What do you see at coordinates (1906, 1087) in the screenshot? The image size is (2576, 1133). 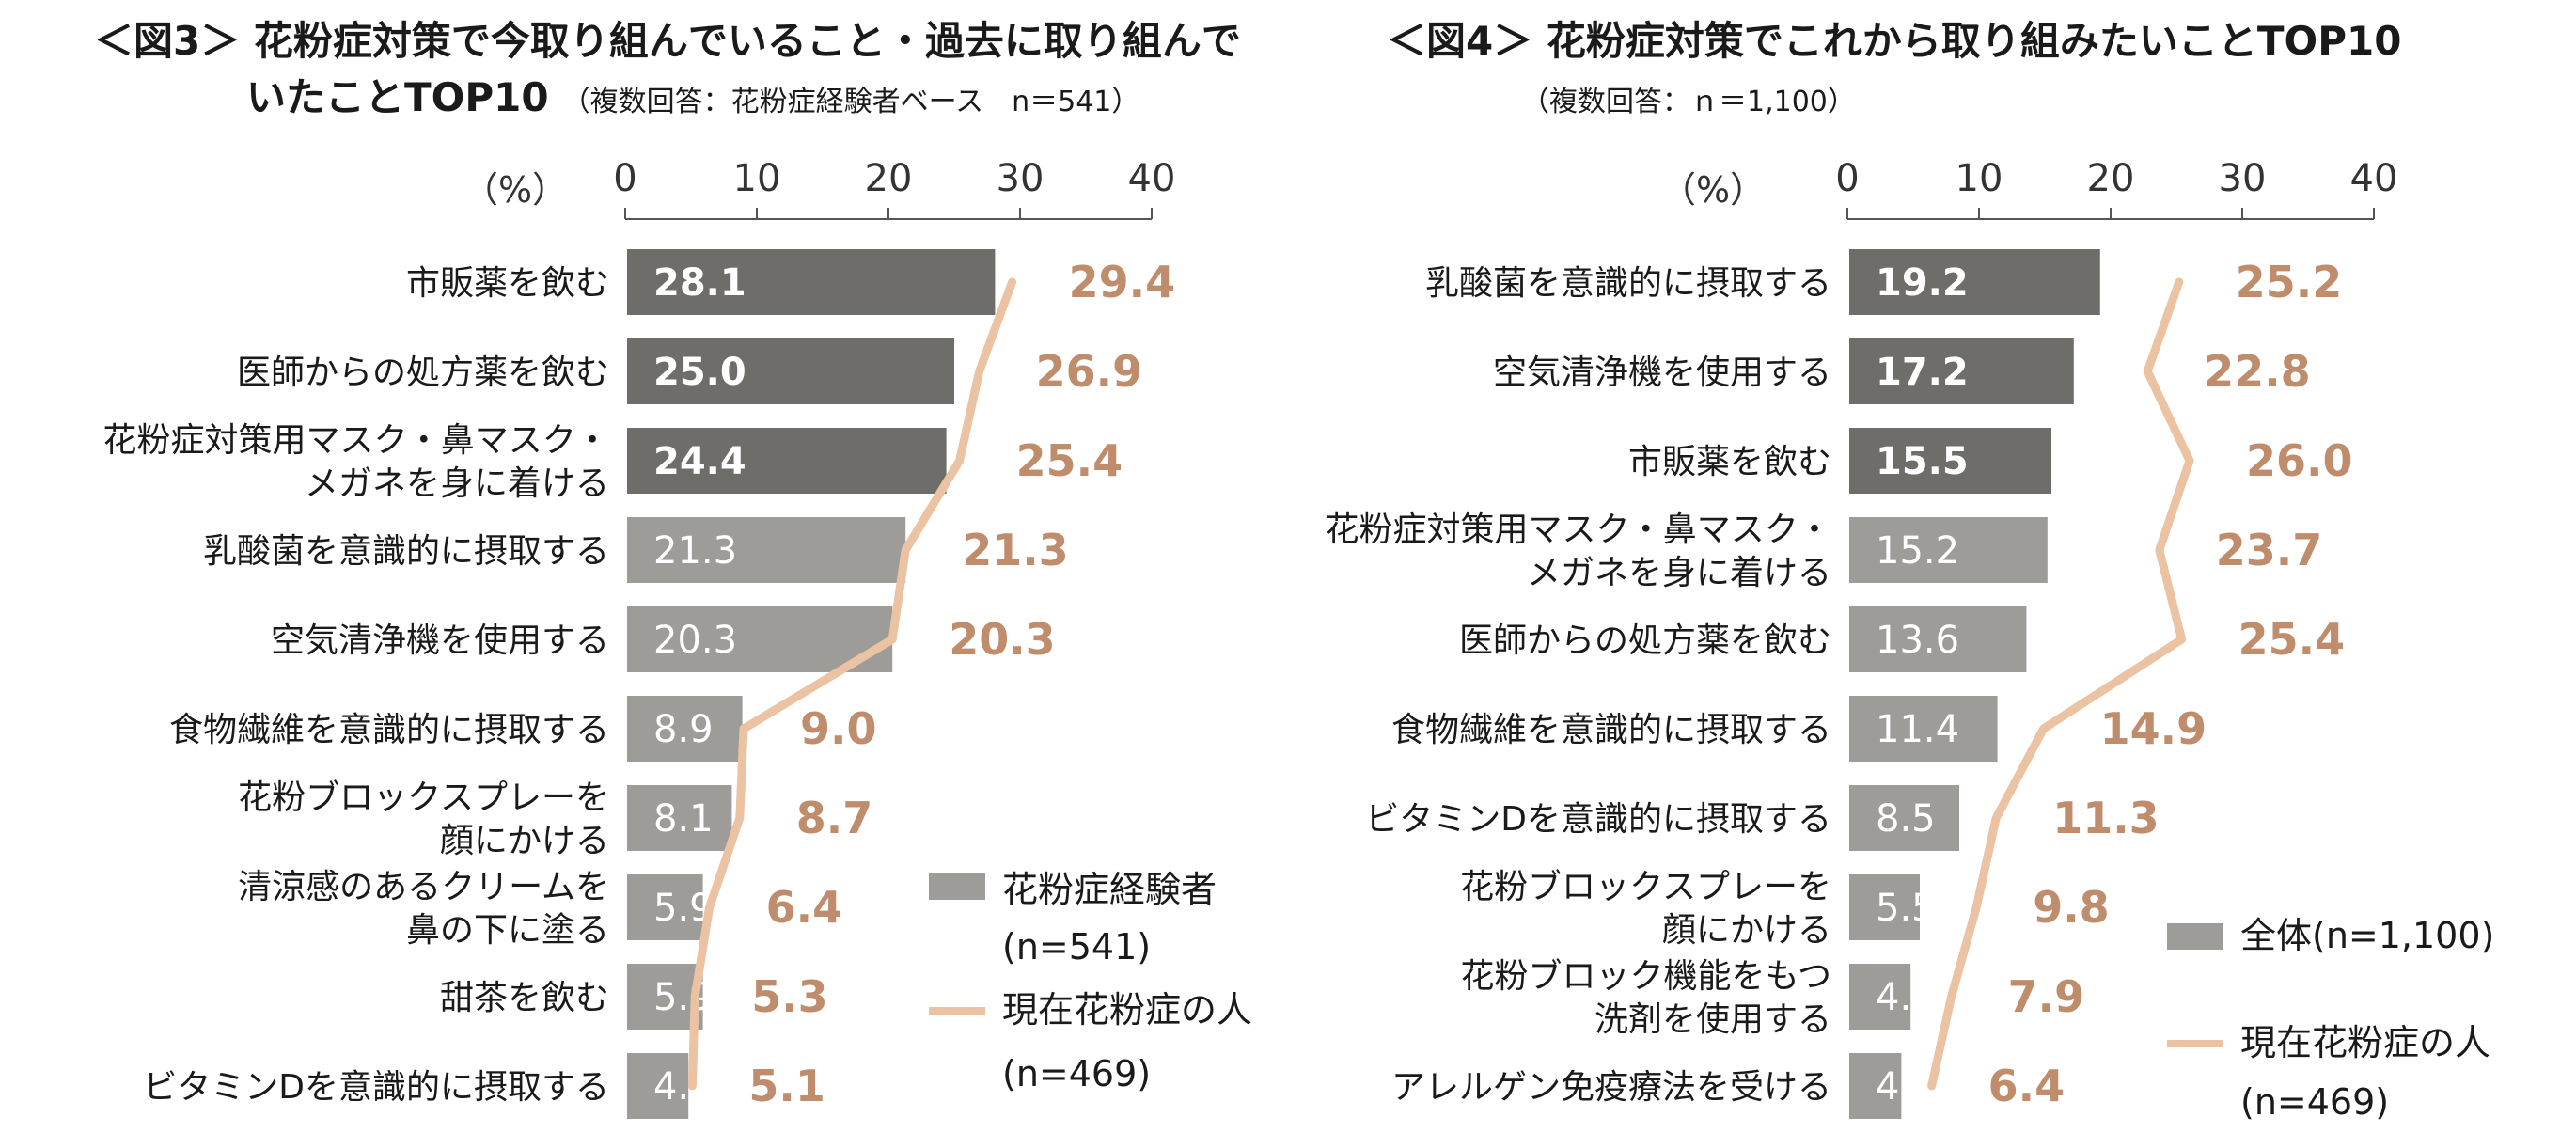 I see `bar-value-label: 4.1` at bounding box center [1906, 1087].